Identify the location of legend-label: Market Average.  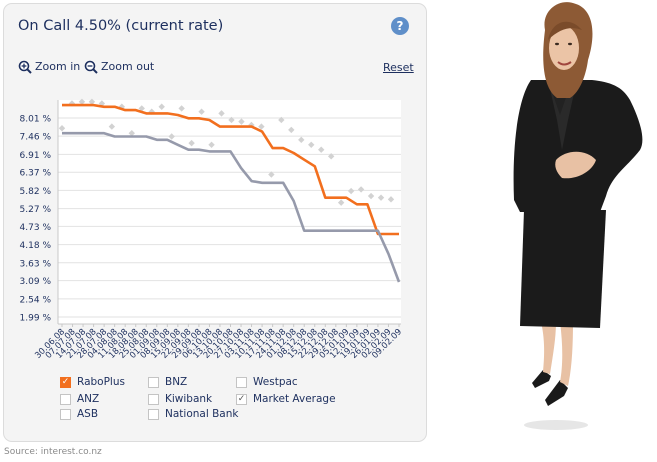
(294, 399).